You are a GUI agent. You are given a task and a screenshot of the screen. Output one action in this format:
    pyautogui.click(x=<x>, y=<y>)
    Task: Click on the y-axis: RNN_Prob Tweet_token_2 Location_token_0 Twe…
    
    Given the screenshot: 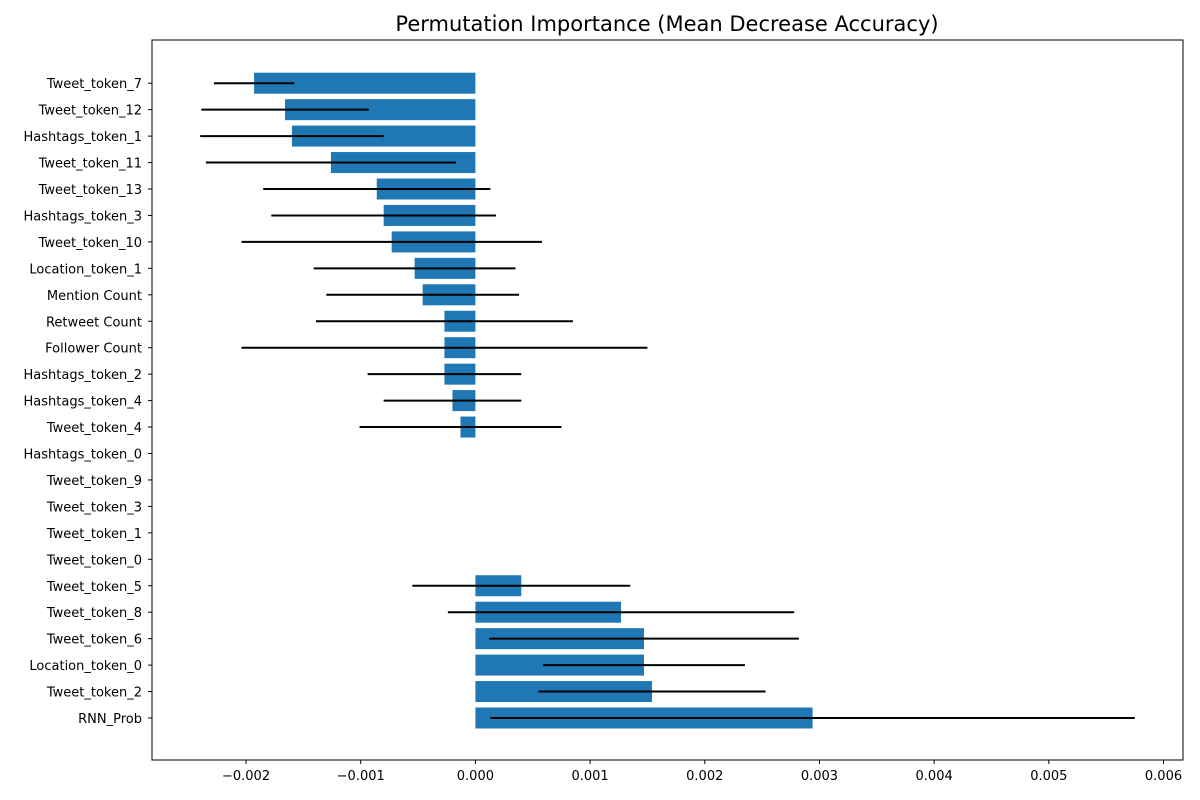 What is the action you would take?
    pyautogui.click(x=88, y=402)
    